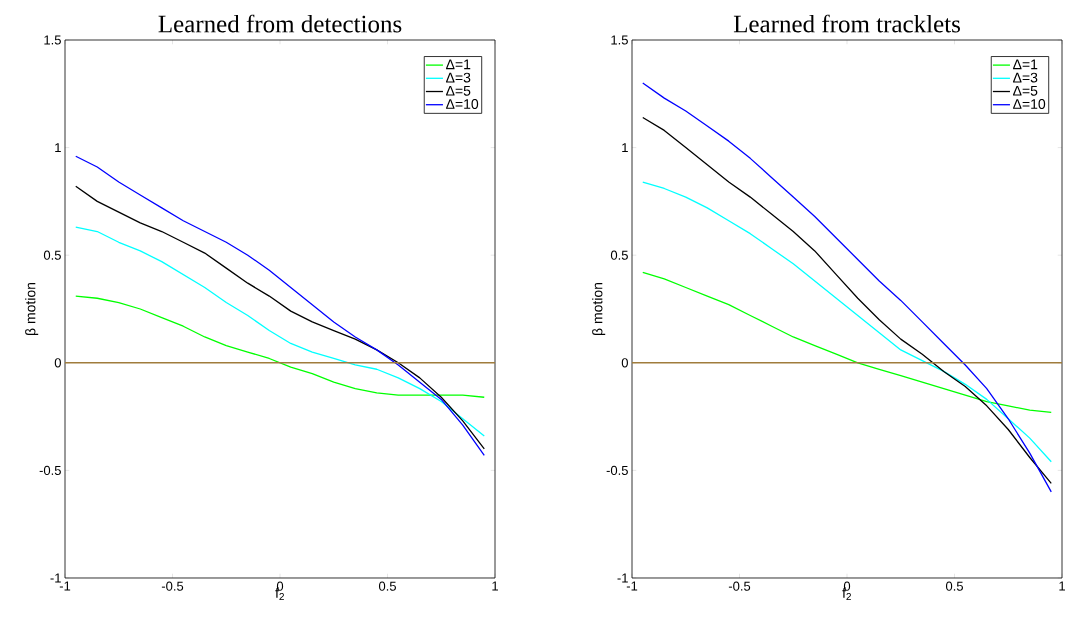 The width and height of the screenshot is (1070, 622). What do you see at coordinates (847, 342) in the screenshot?
I see `line-series` at bounding box center [847, 342].